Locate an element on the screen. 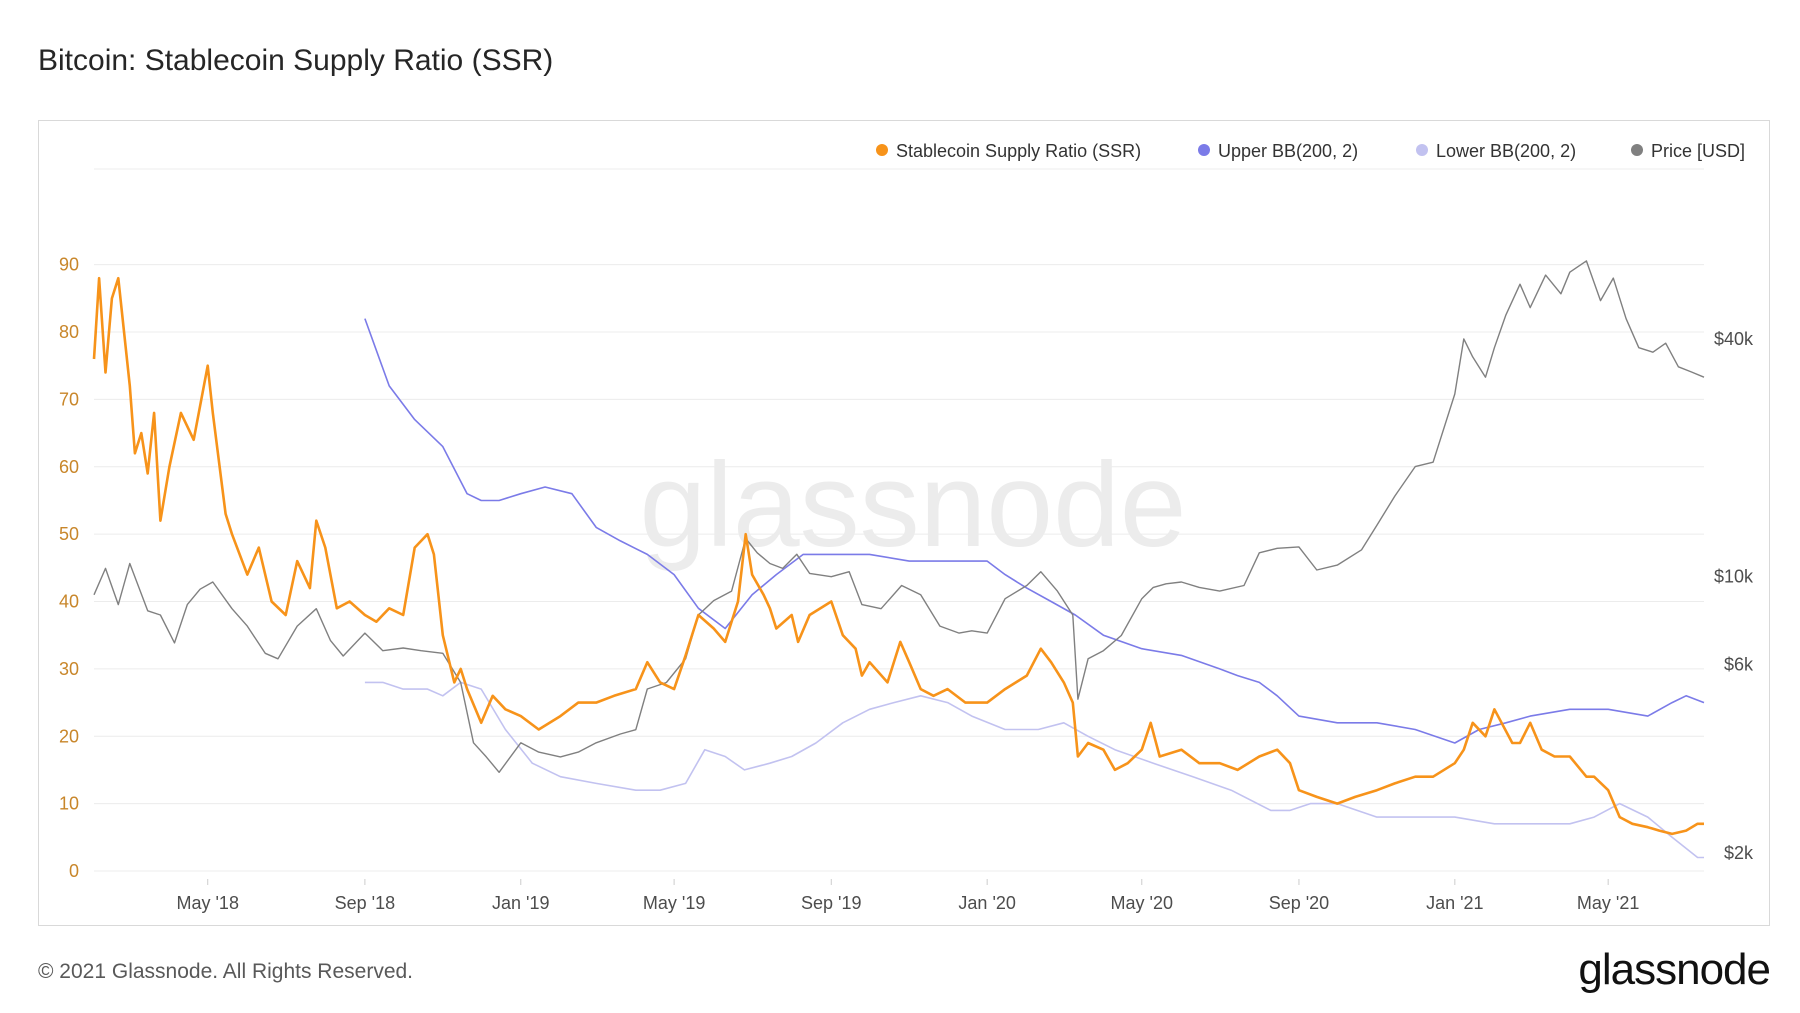  y-left-tick-label: 60 is located at coordinates (69, 467).